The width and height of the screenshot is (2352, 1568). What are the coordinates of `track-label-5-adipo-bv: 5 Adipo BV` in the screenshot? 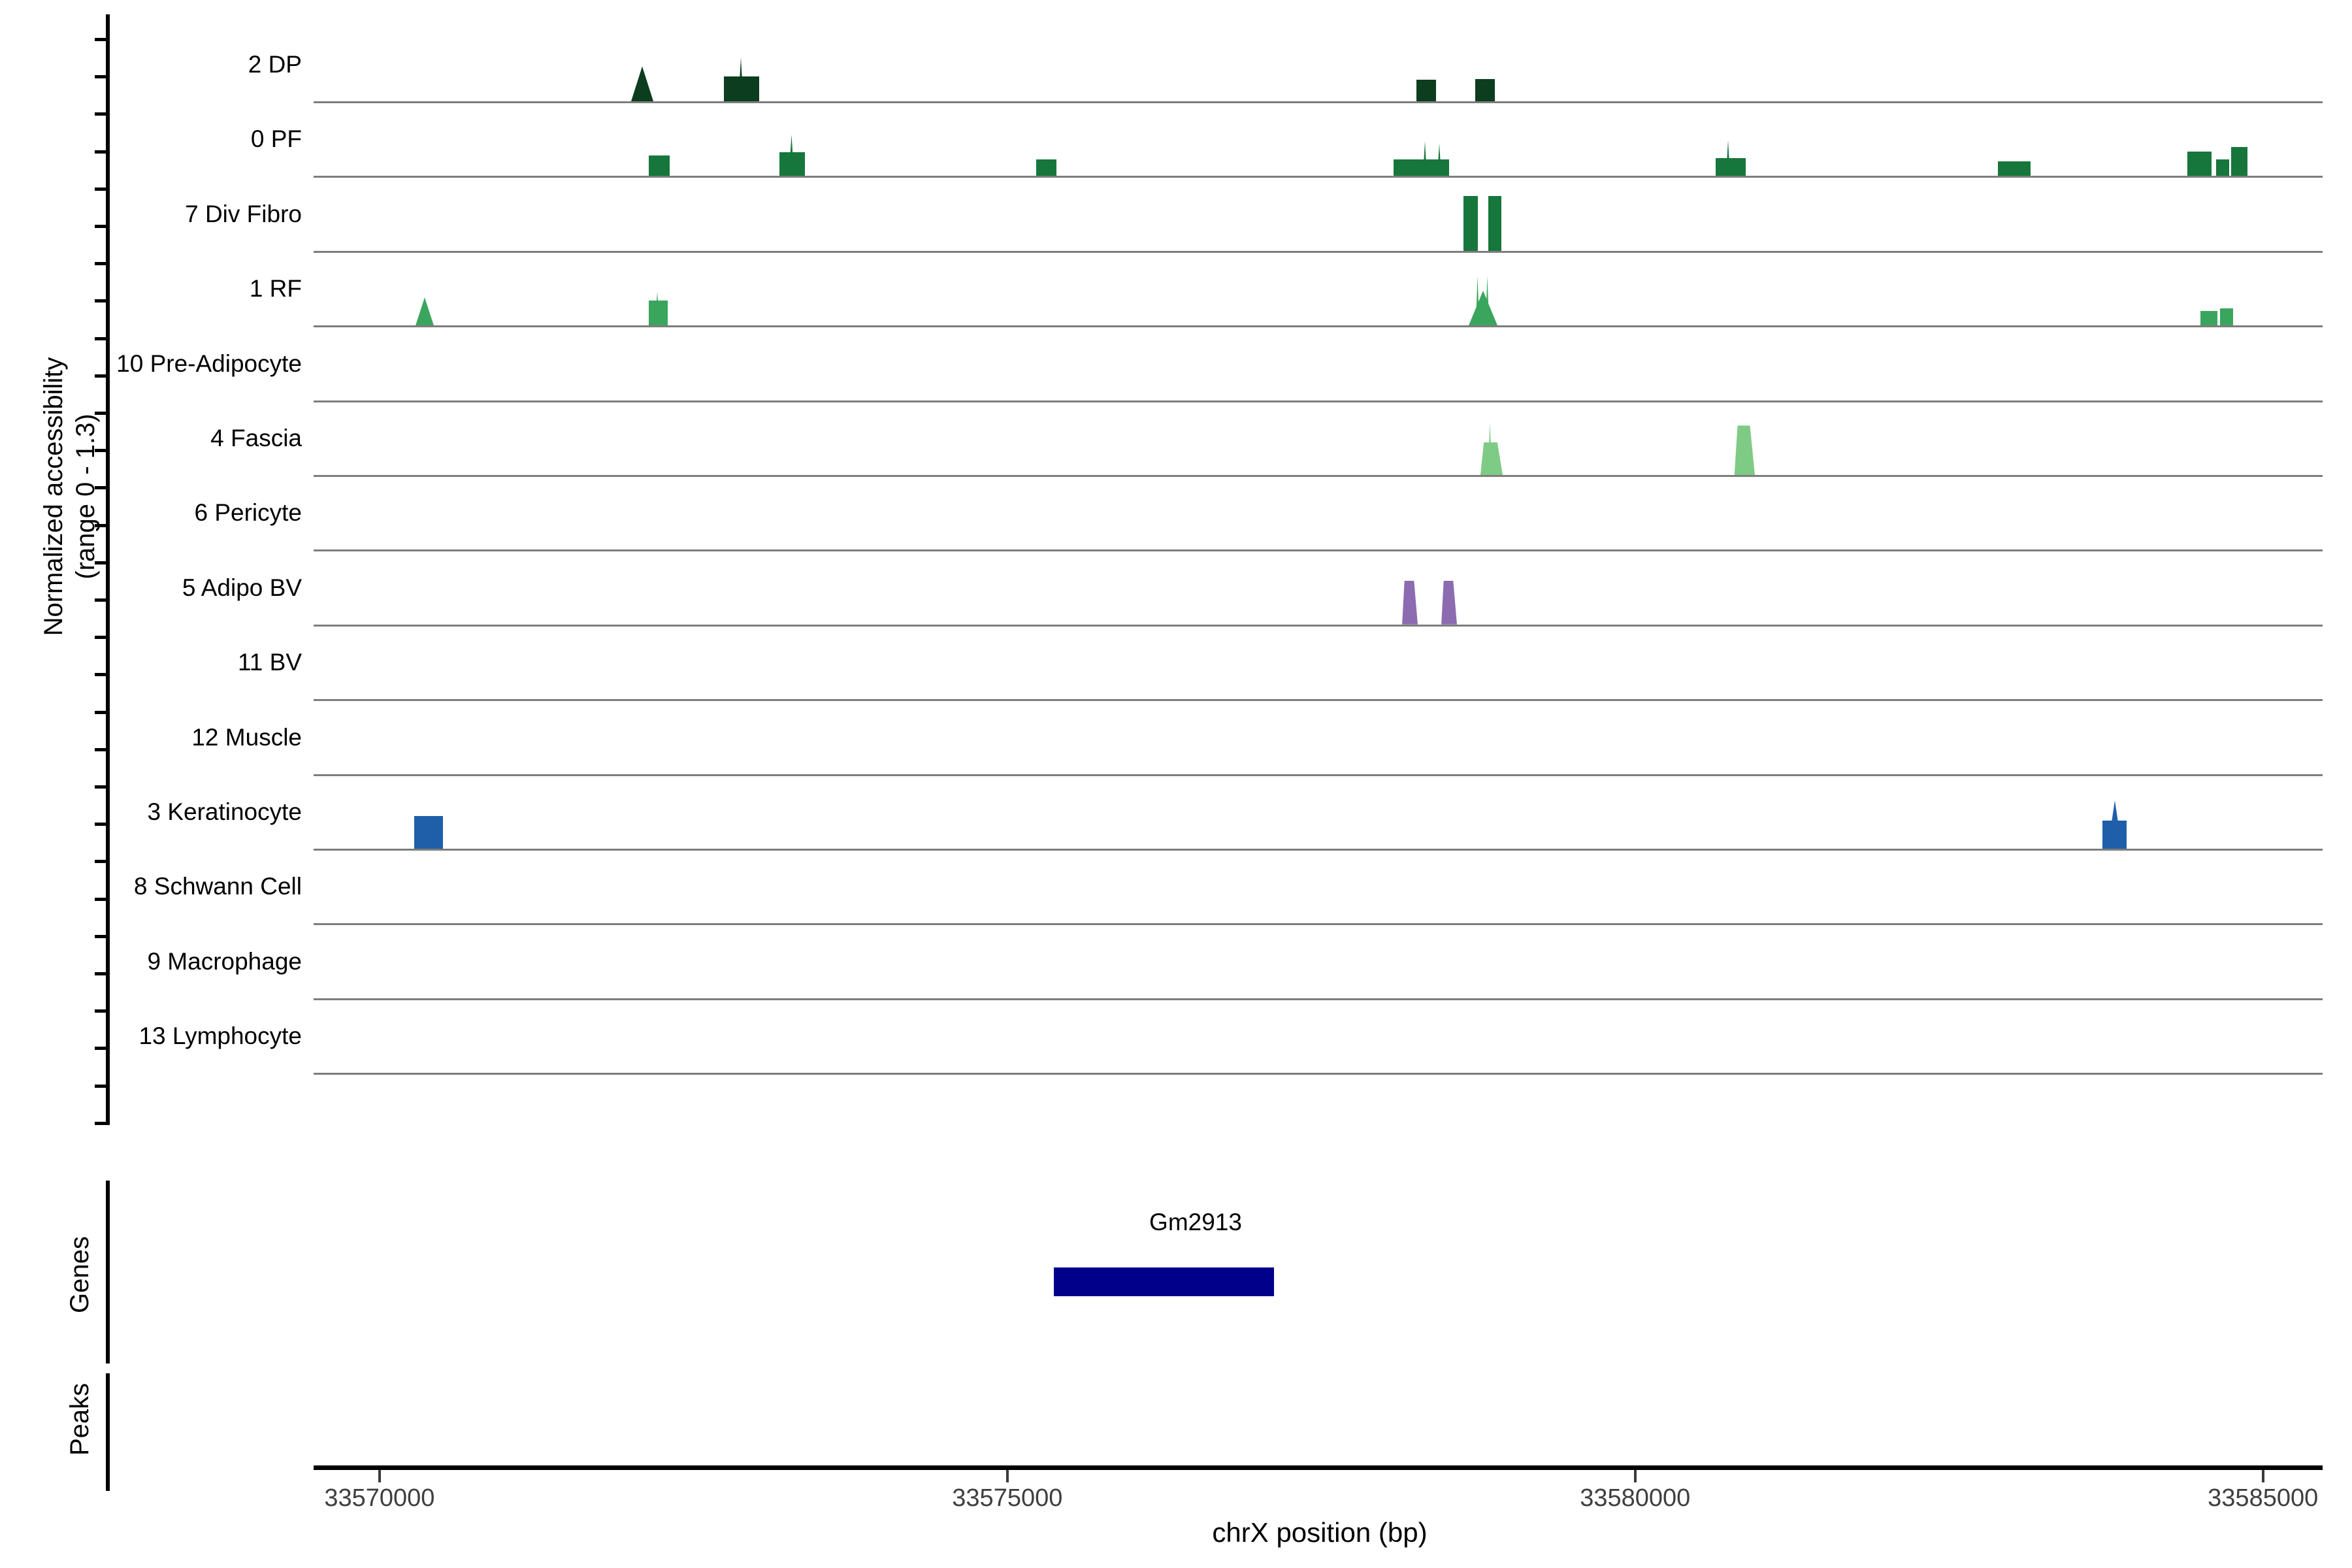 It's located at (242, 587).